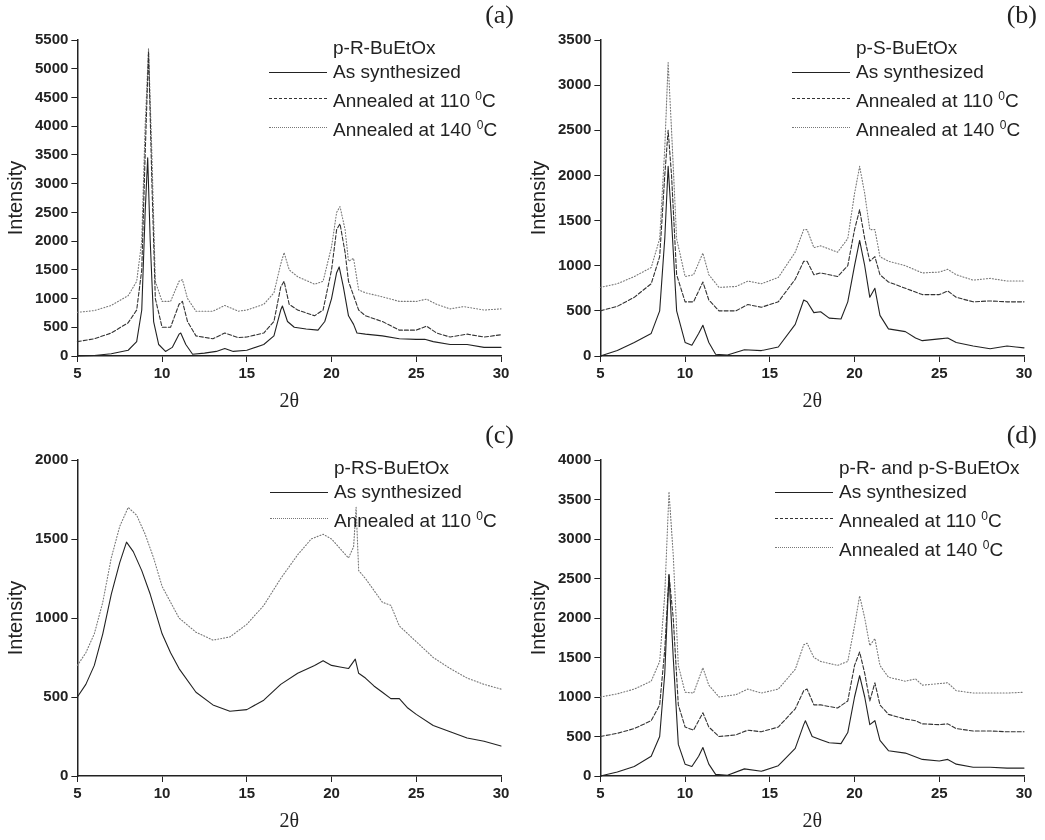 Image resolution: width=1045 pixels, height=840 pixels. Describe the element at coordinates (51, 39) in the screenshot. I see `y-tick-label: 5500` at that location.